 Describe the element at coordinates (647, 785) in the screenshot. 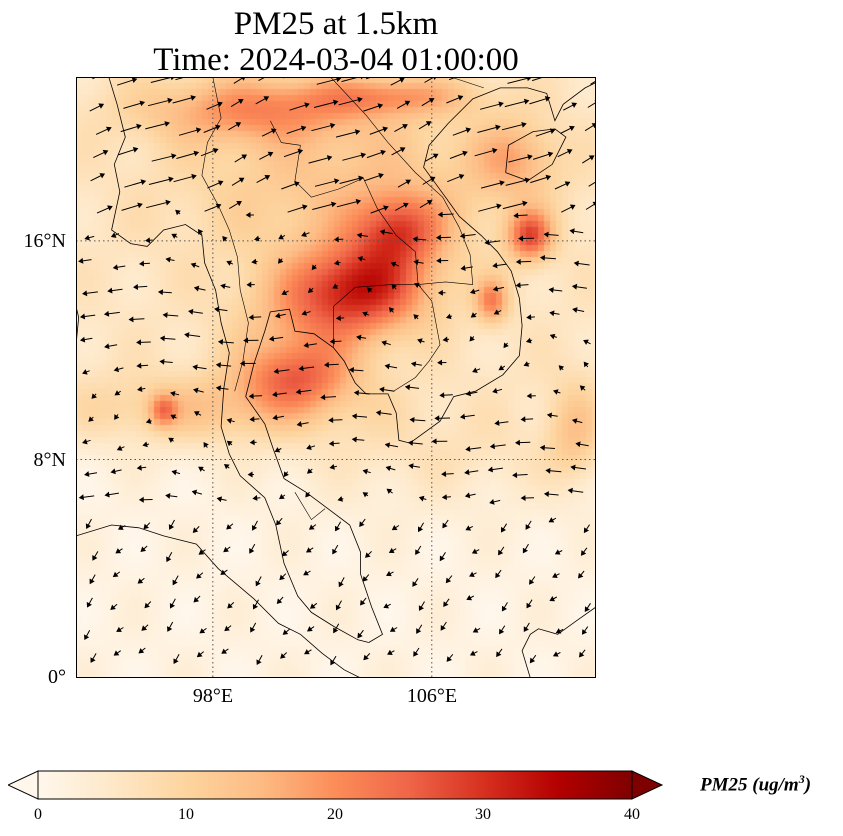

I see `colorbar-max-extend` at that location.